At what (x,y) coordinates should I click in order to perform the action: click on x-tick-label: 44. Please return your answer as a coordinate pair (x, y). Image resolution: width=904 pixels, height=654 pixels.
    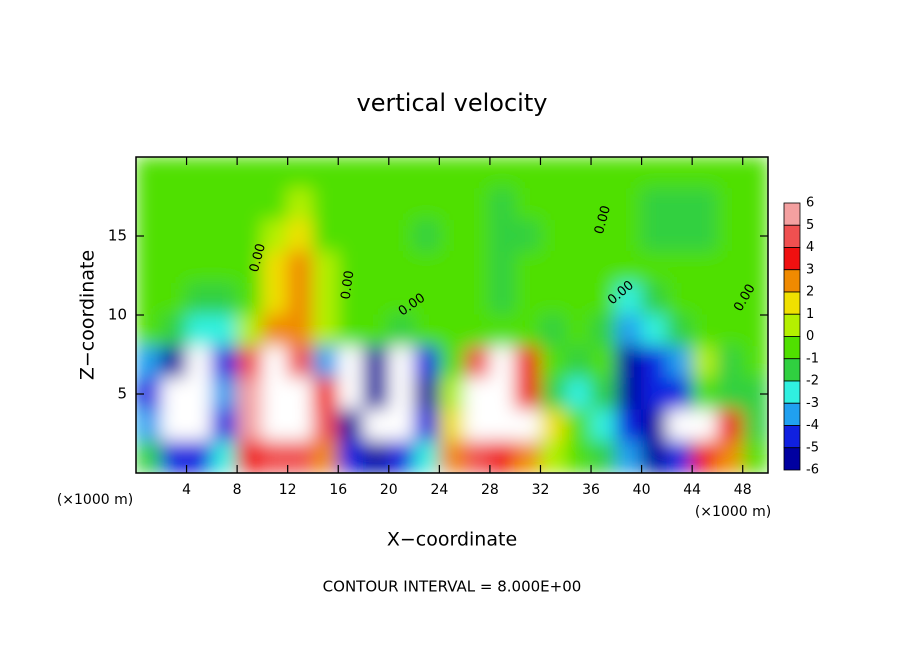
    Looking at the image, I should click on (692, 490).